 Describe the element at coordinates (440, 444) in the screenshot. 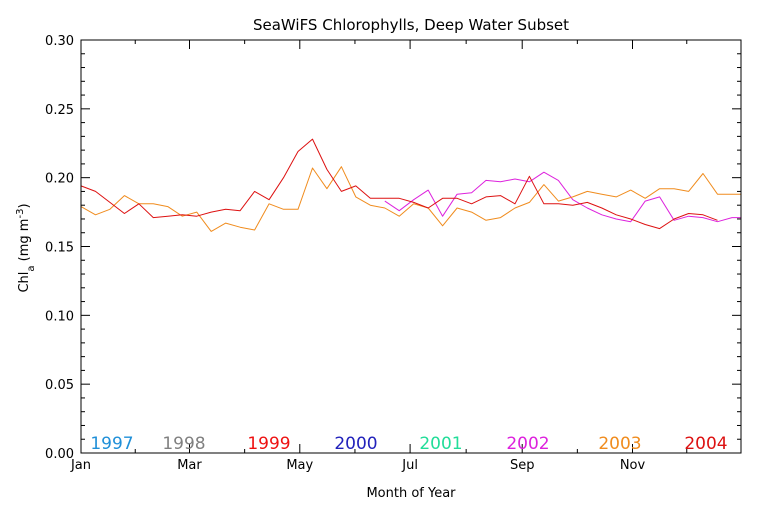

I see `legend-label-2001: 2001` at that location.